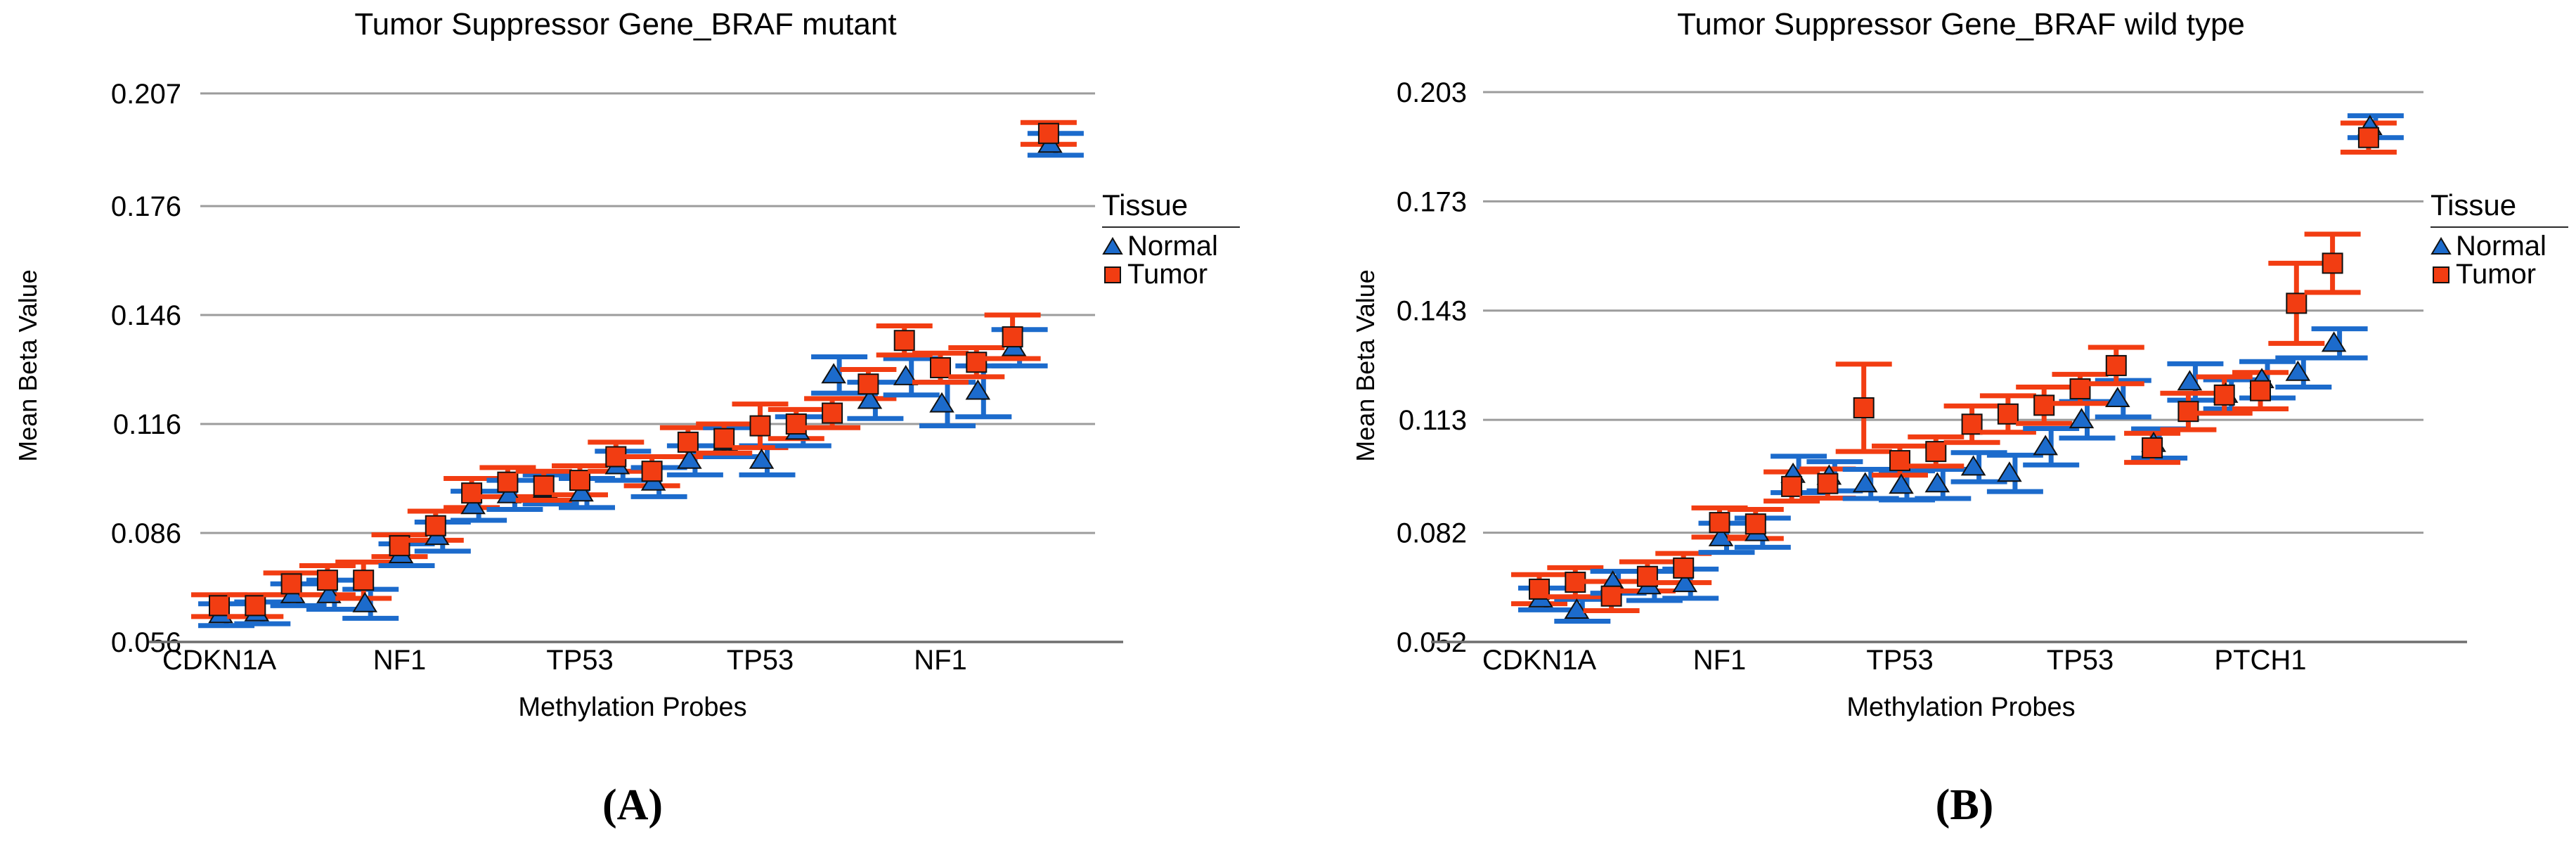  Describe the element at coordinates (1961, 24) in the screenshot. I see `chart-title-b: Tumor Suppressor Gene_BRAF wild type` at that location.